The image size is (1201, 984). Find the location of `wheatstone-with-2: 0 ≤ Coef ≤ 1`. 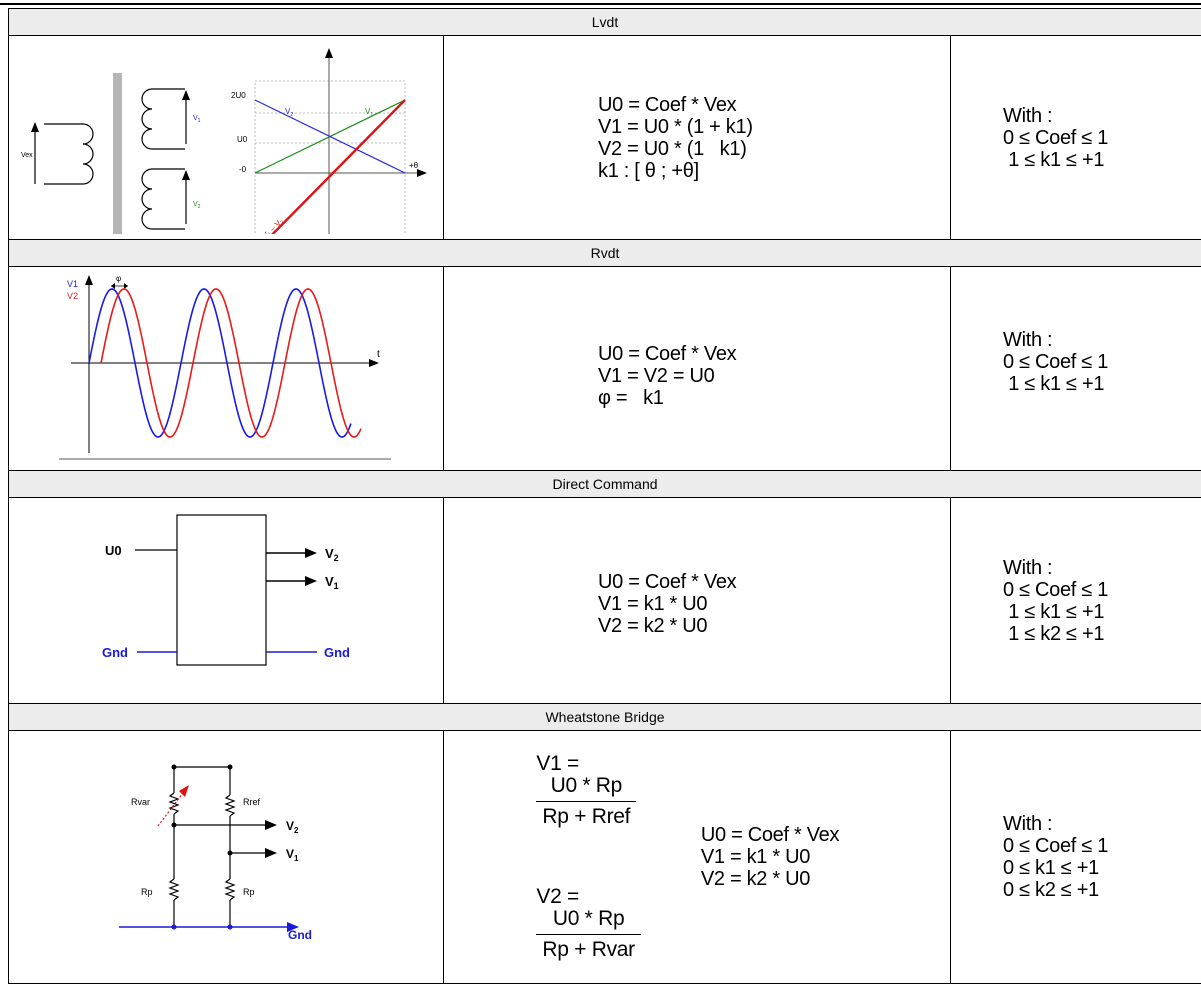

wheatstone-with-2: 0 ≤ Coef ≤ 1 is located at coordinates (1102, 846).